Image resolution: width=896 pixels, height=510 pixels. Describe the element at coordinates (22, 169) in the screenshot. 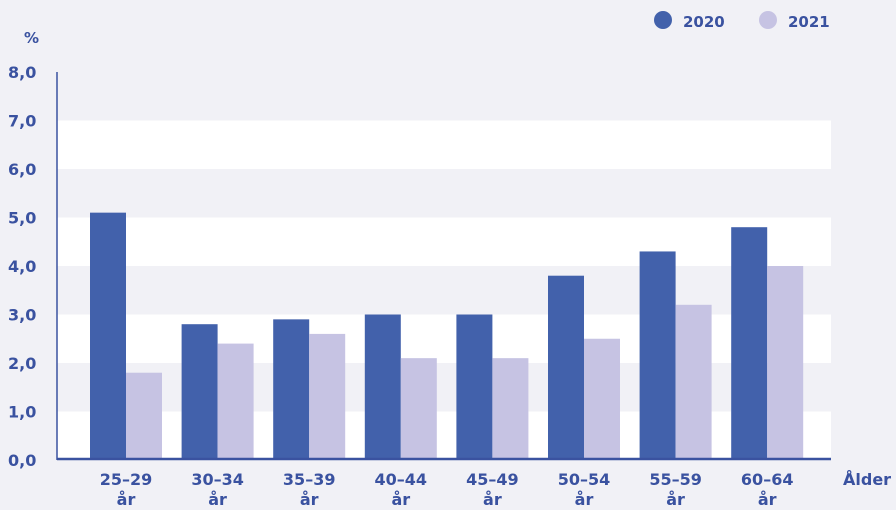

I see `y-tick-label: 6,0` at that location.